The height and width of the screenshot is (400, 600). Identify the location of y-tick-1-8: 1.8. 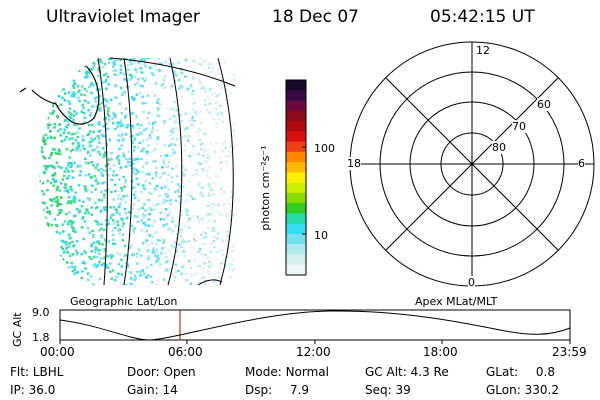
(41, 337).